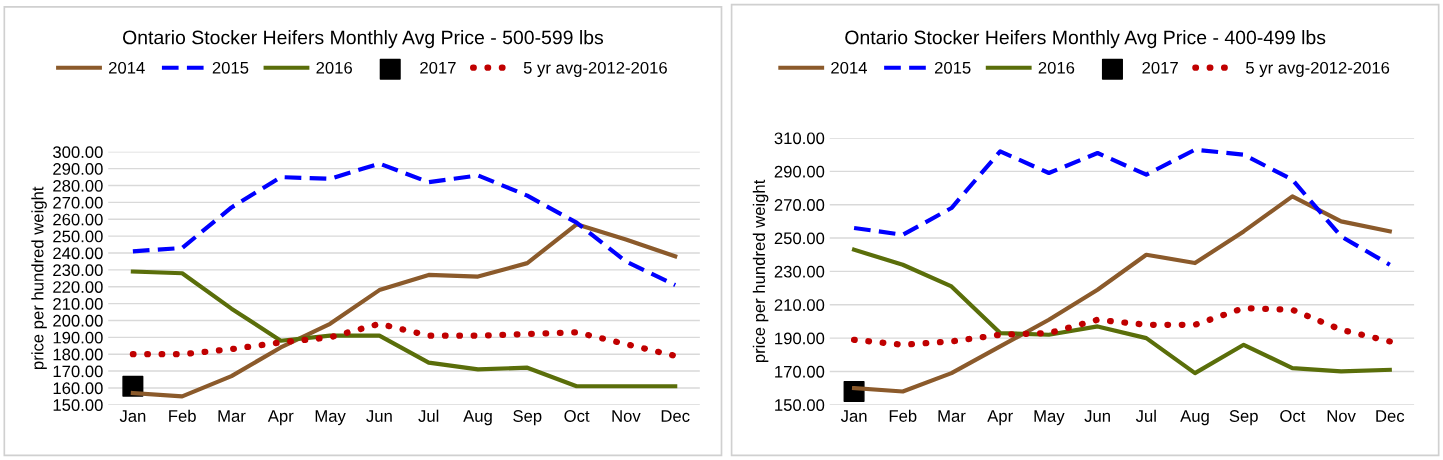  What do you see at coordinates (78, 185) in the screenshot?
I see `y-tick-label: 280.00` at bounding box center [78, 185].